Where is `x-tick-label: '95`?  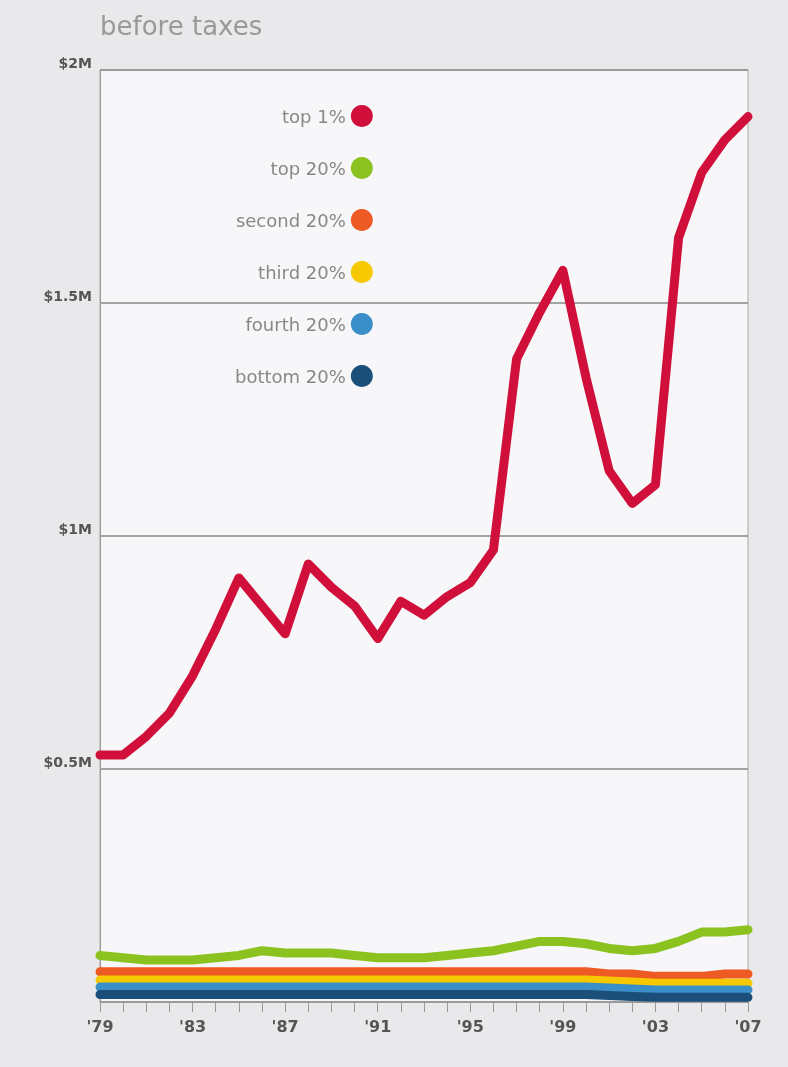 x-tick-label: '95 is located at coordinates (470, 1026).